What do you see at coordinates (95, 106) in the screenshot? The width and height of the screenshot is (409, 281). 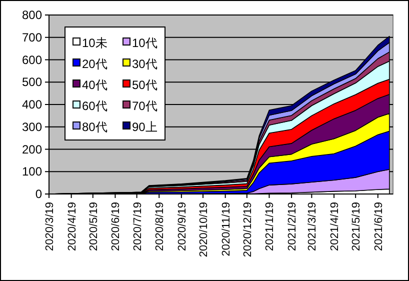 I see `legend-label: 60代` at bounding box center [95, 106].